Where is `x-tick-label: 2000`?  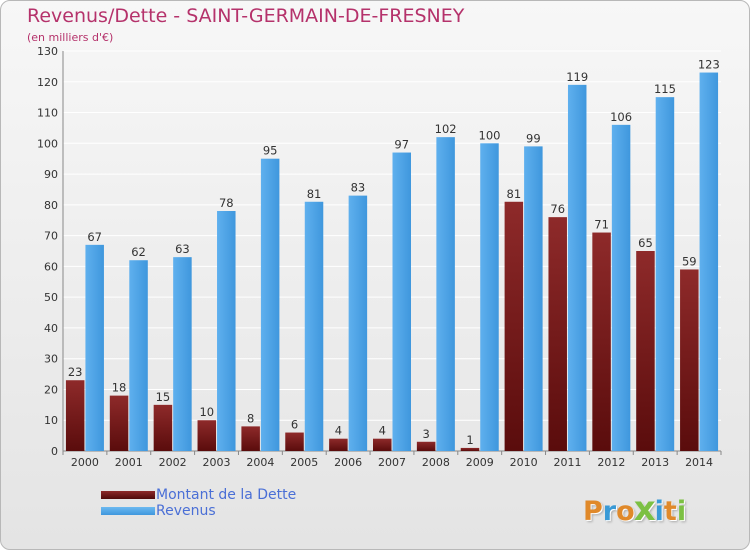
x-tick-label: 2000 is located at coordinates (85, 462).